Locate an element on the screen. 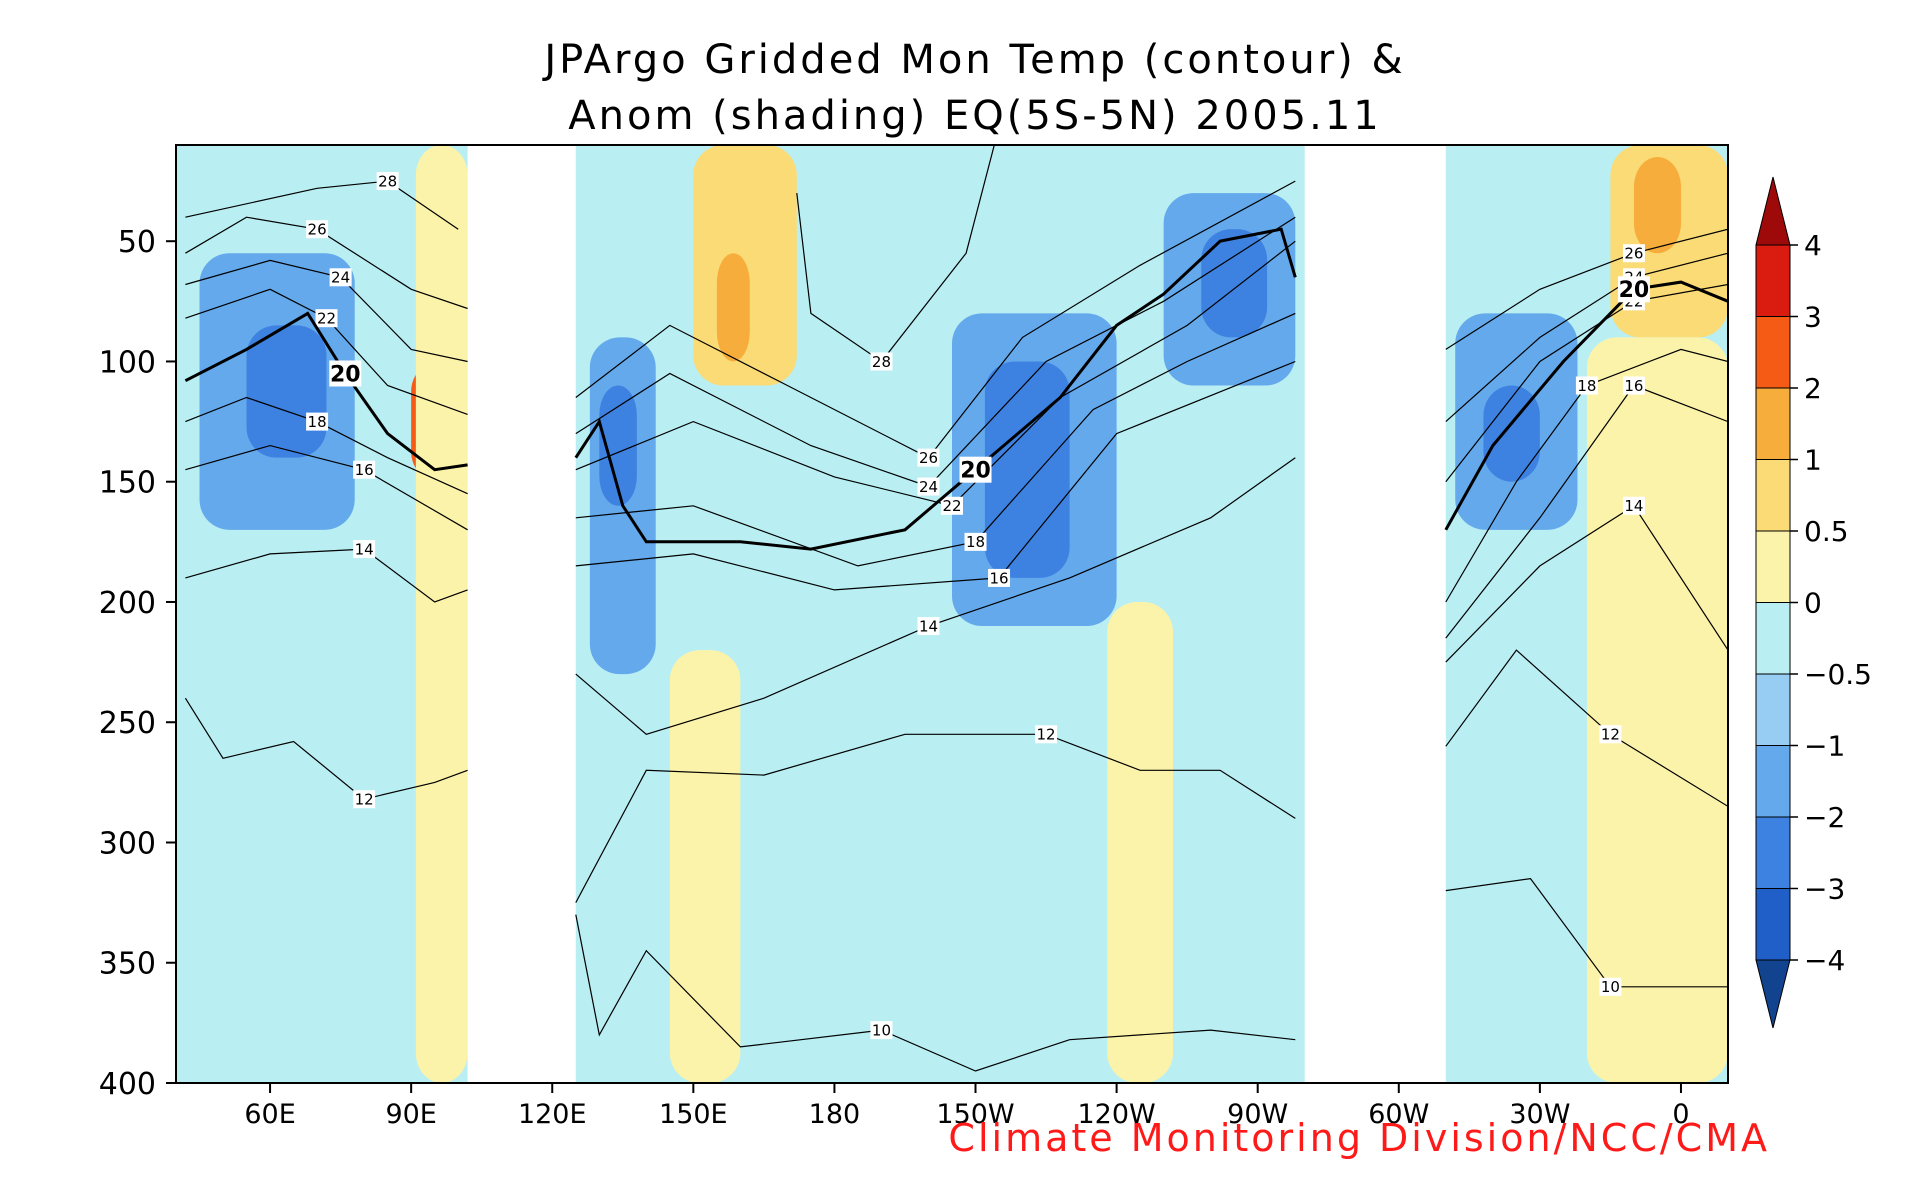 Image resolution: width=1920 pixels, height=1200 pixels. y-tick-label: 200 is located at coordinates (127, 603).